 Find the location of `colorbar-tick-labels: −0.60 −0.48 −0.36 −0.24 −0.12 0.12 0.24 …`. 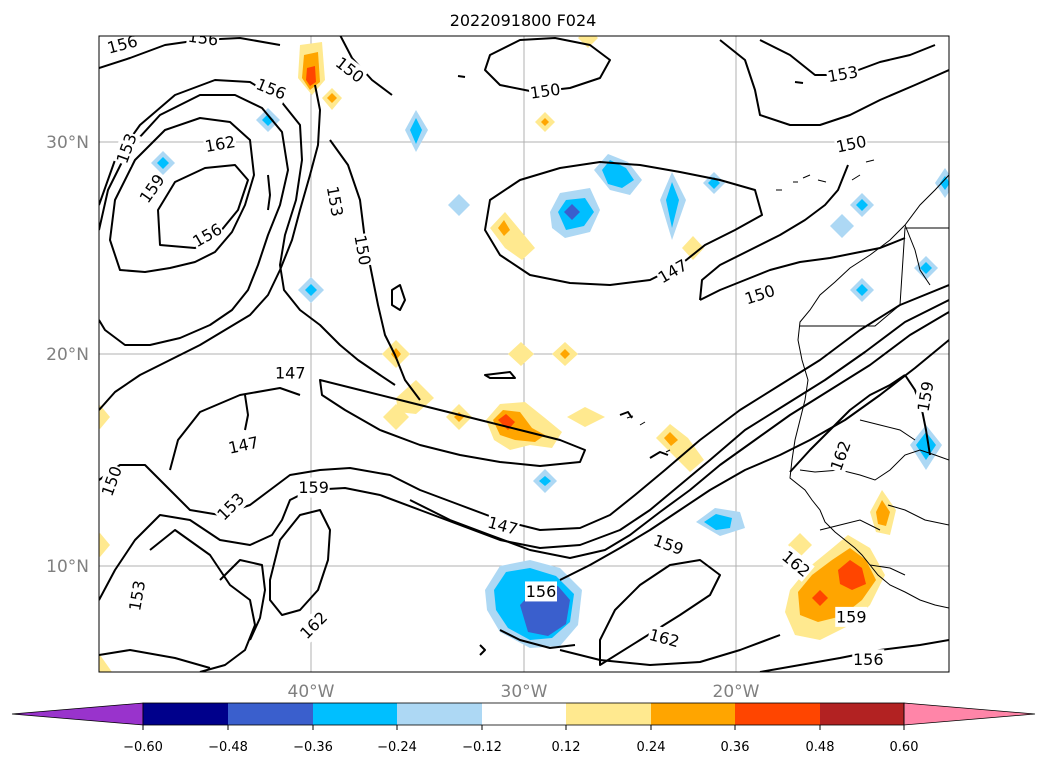

colorbar-tick-labels: −0.60 −0.48 −0.36 −0.24 −0.12 0.12 0.24 … is located at coordinates (520, 747).